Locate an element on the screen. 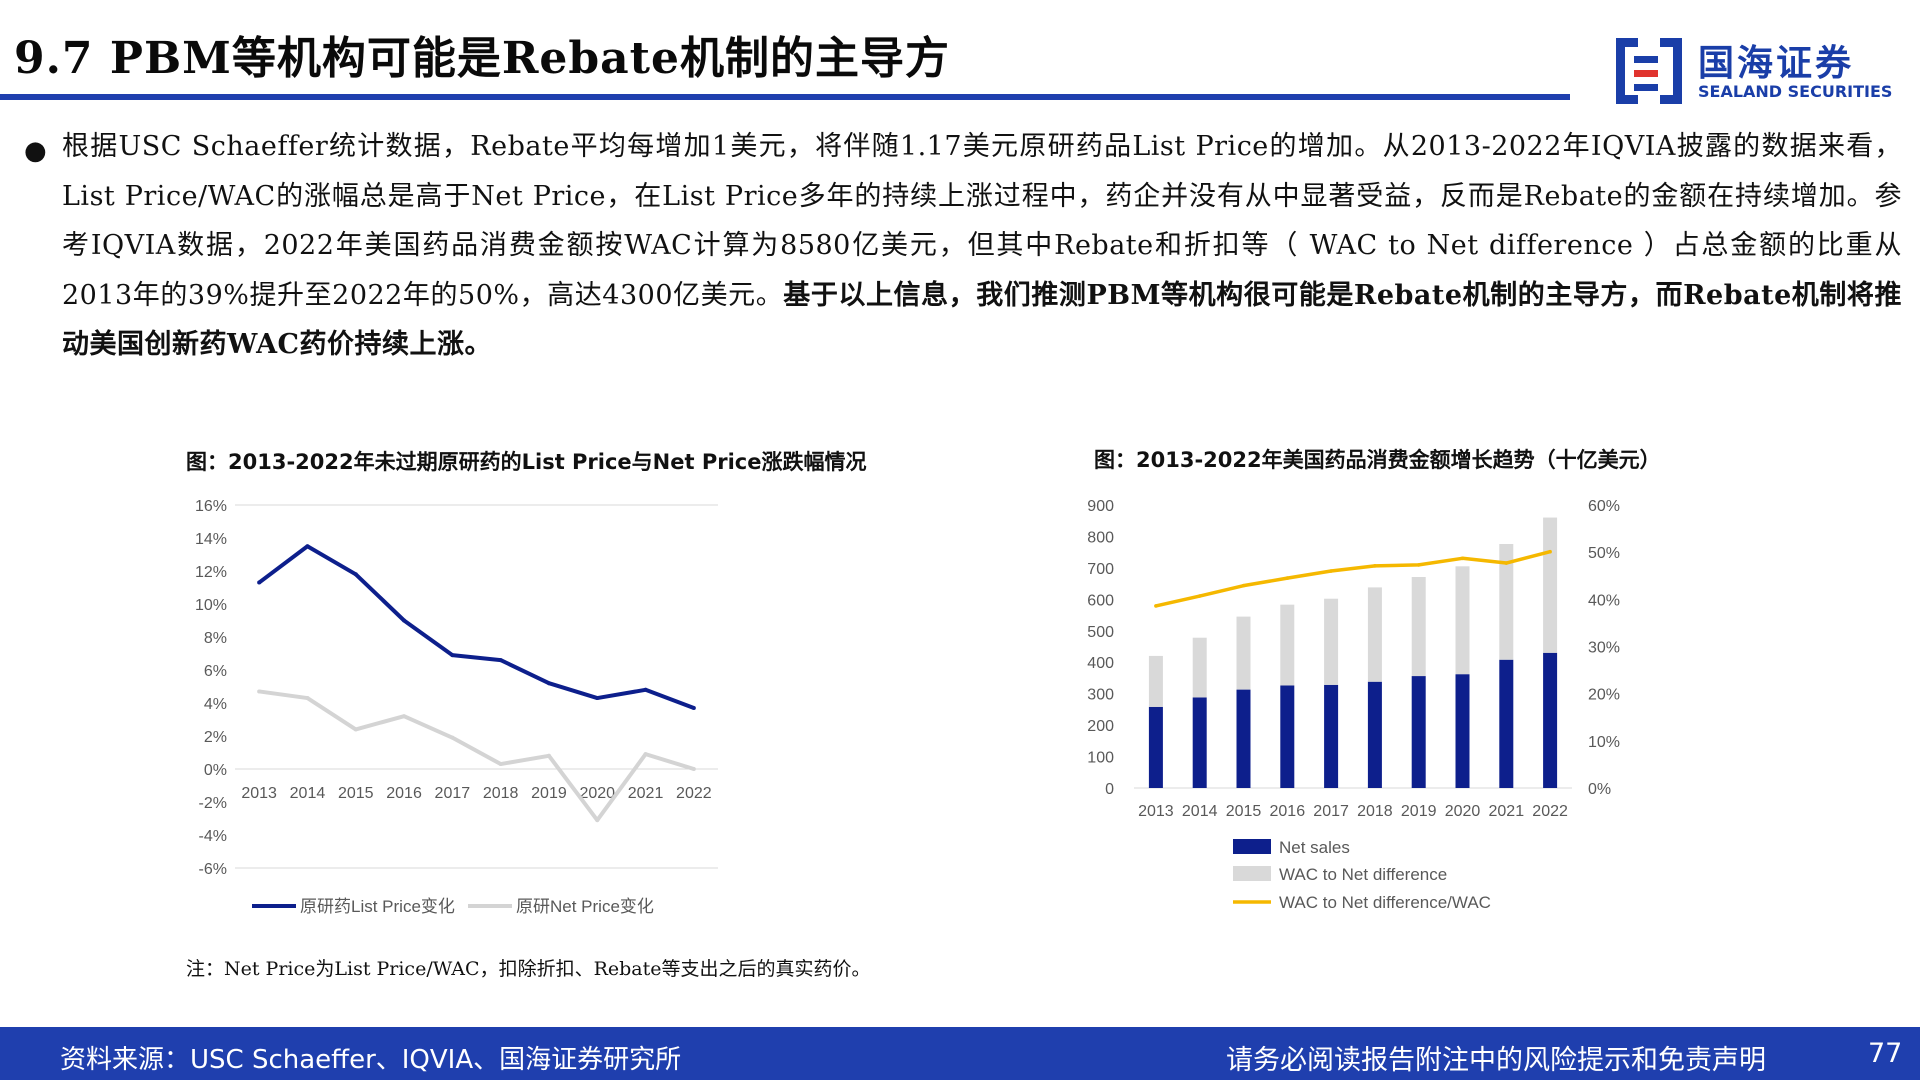 This screenshot has width=1920, height=1080. y-tick-label: 10% is located at coordinates (211, 605).